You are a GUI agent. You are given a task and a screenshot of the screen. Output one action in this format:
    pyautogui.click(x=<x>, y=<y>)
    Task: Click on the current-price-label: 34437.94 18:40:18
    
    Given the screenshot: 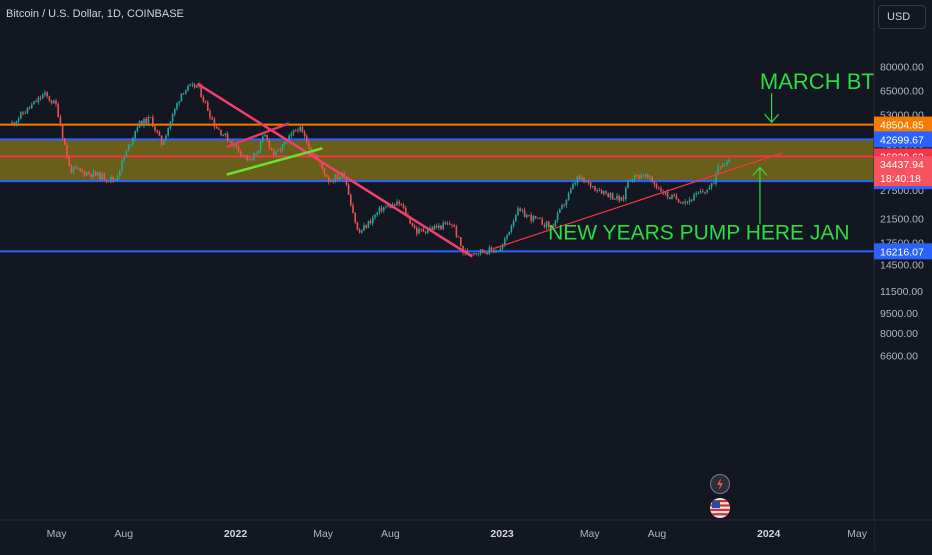 What is the action you would take?
    pyautogui.click(x=903, y=171)
    